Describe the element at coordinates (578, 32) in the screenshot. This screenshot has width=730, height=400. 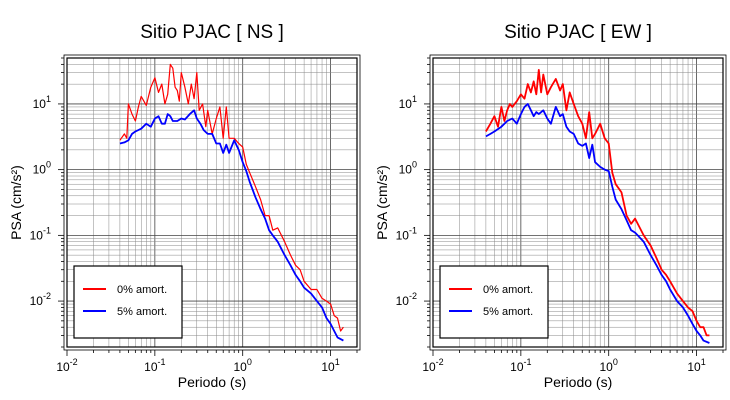
I see `chart-title: Sitio PJAC [ EW ]` at that location.